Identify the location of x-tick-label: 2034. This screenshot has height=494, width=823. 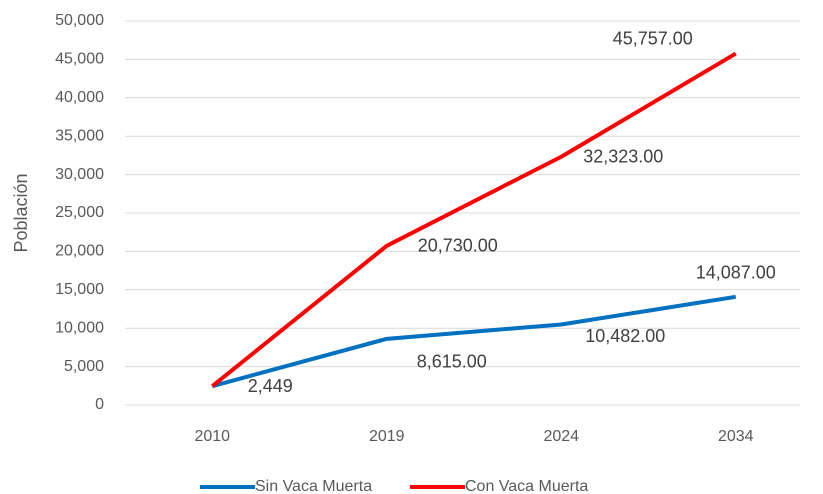
(736, 436).